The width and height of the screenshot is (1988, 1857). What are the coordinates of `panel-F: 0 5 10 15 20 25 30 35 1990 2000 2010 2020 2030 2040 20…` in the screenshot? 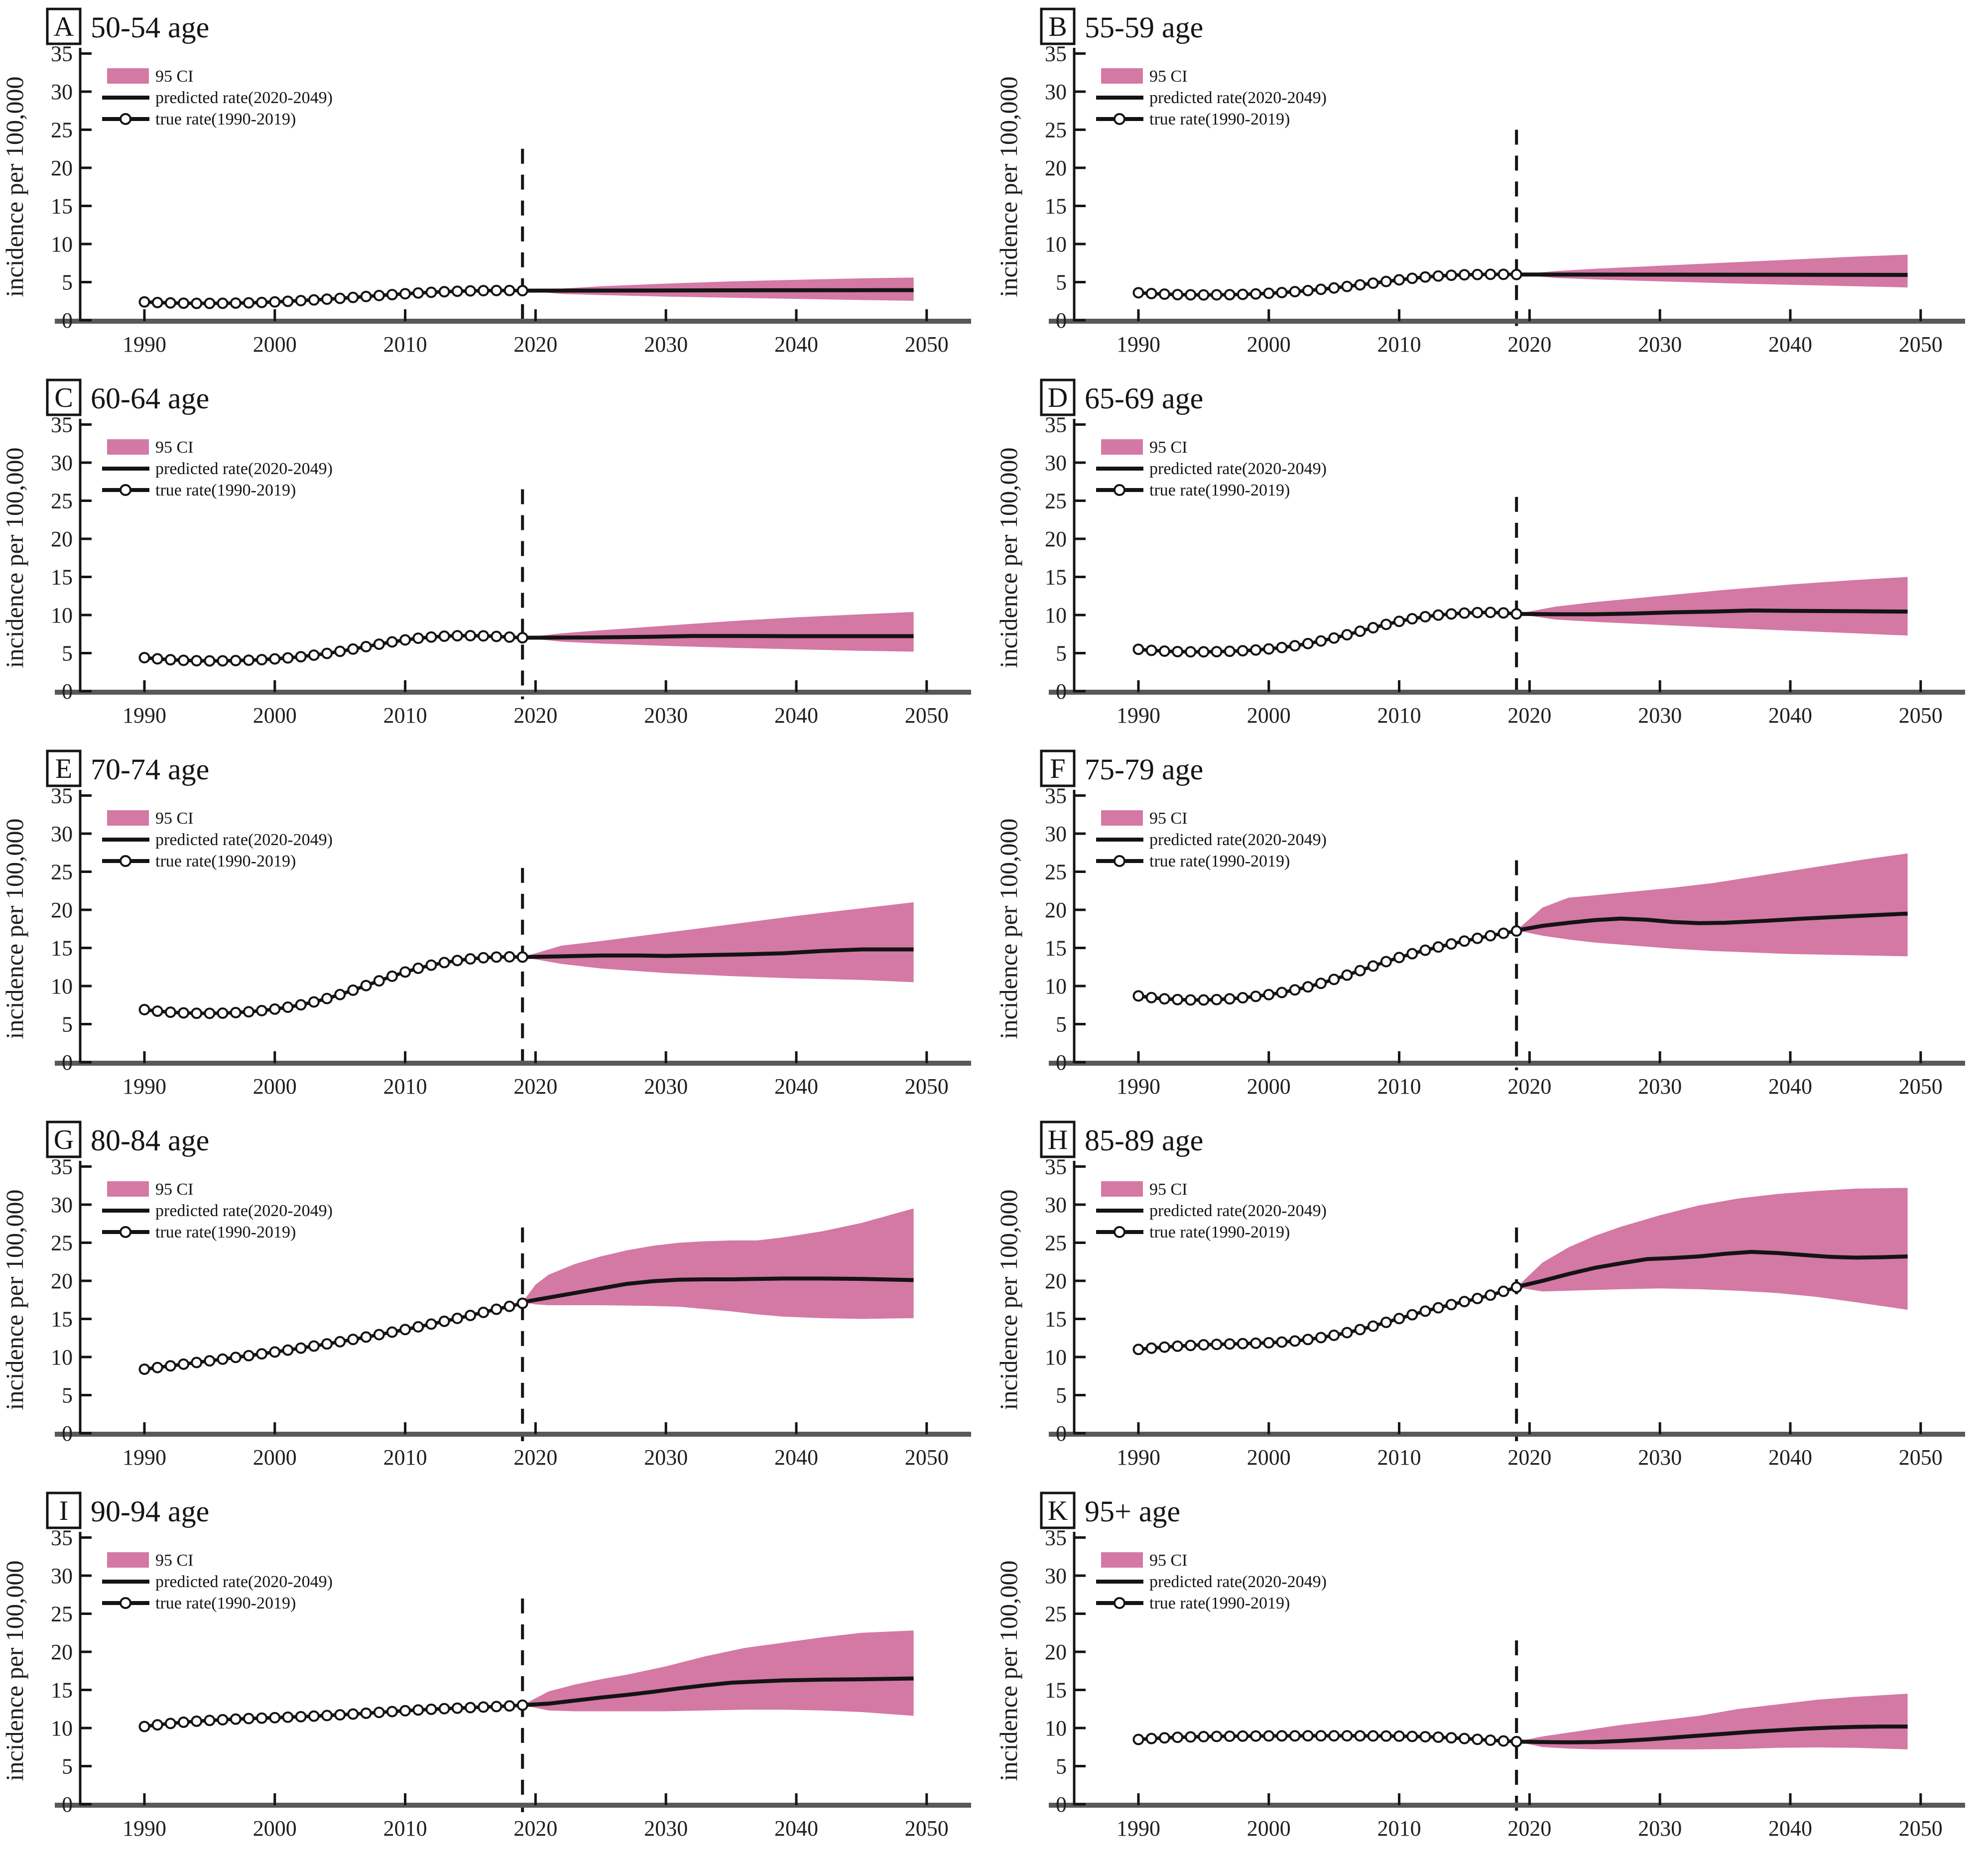 It's located at (1491, 927).